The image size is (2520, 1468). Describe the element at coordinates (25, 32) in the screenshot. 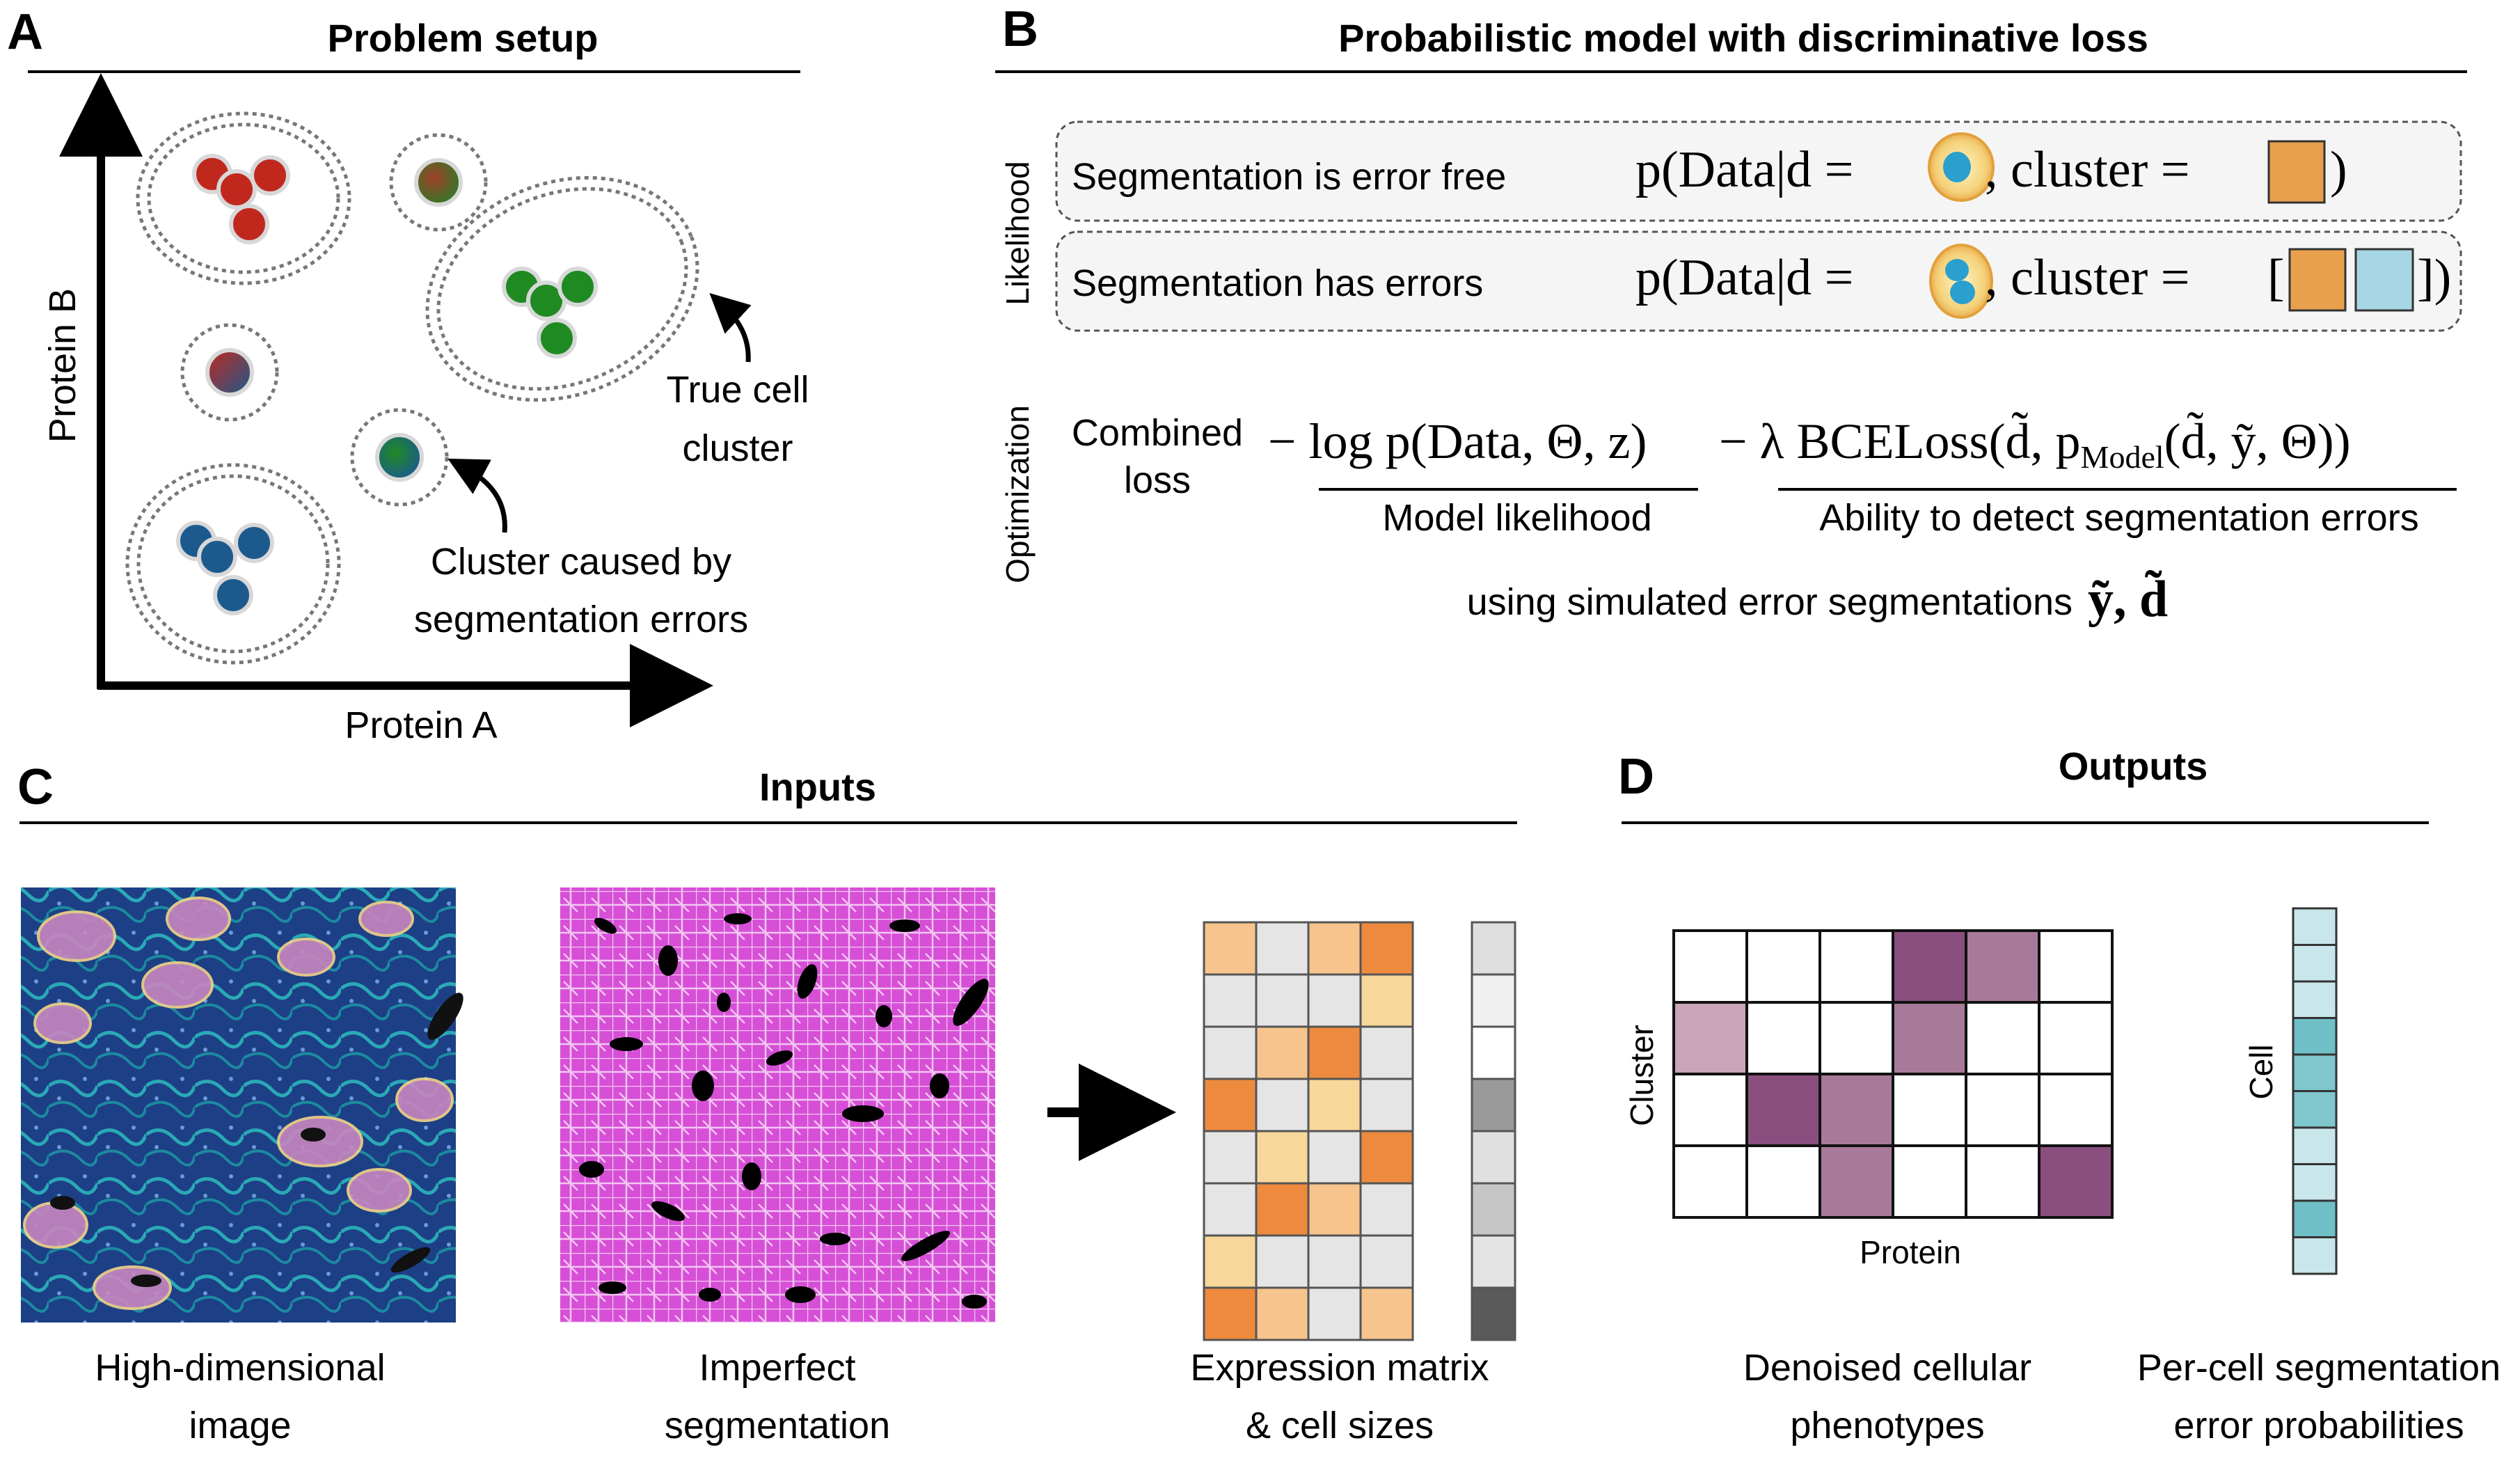

I see `panel-a-letter: A` at that location.